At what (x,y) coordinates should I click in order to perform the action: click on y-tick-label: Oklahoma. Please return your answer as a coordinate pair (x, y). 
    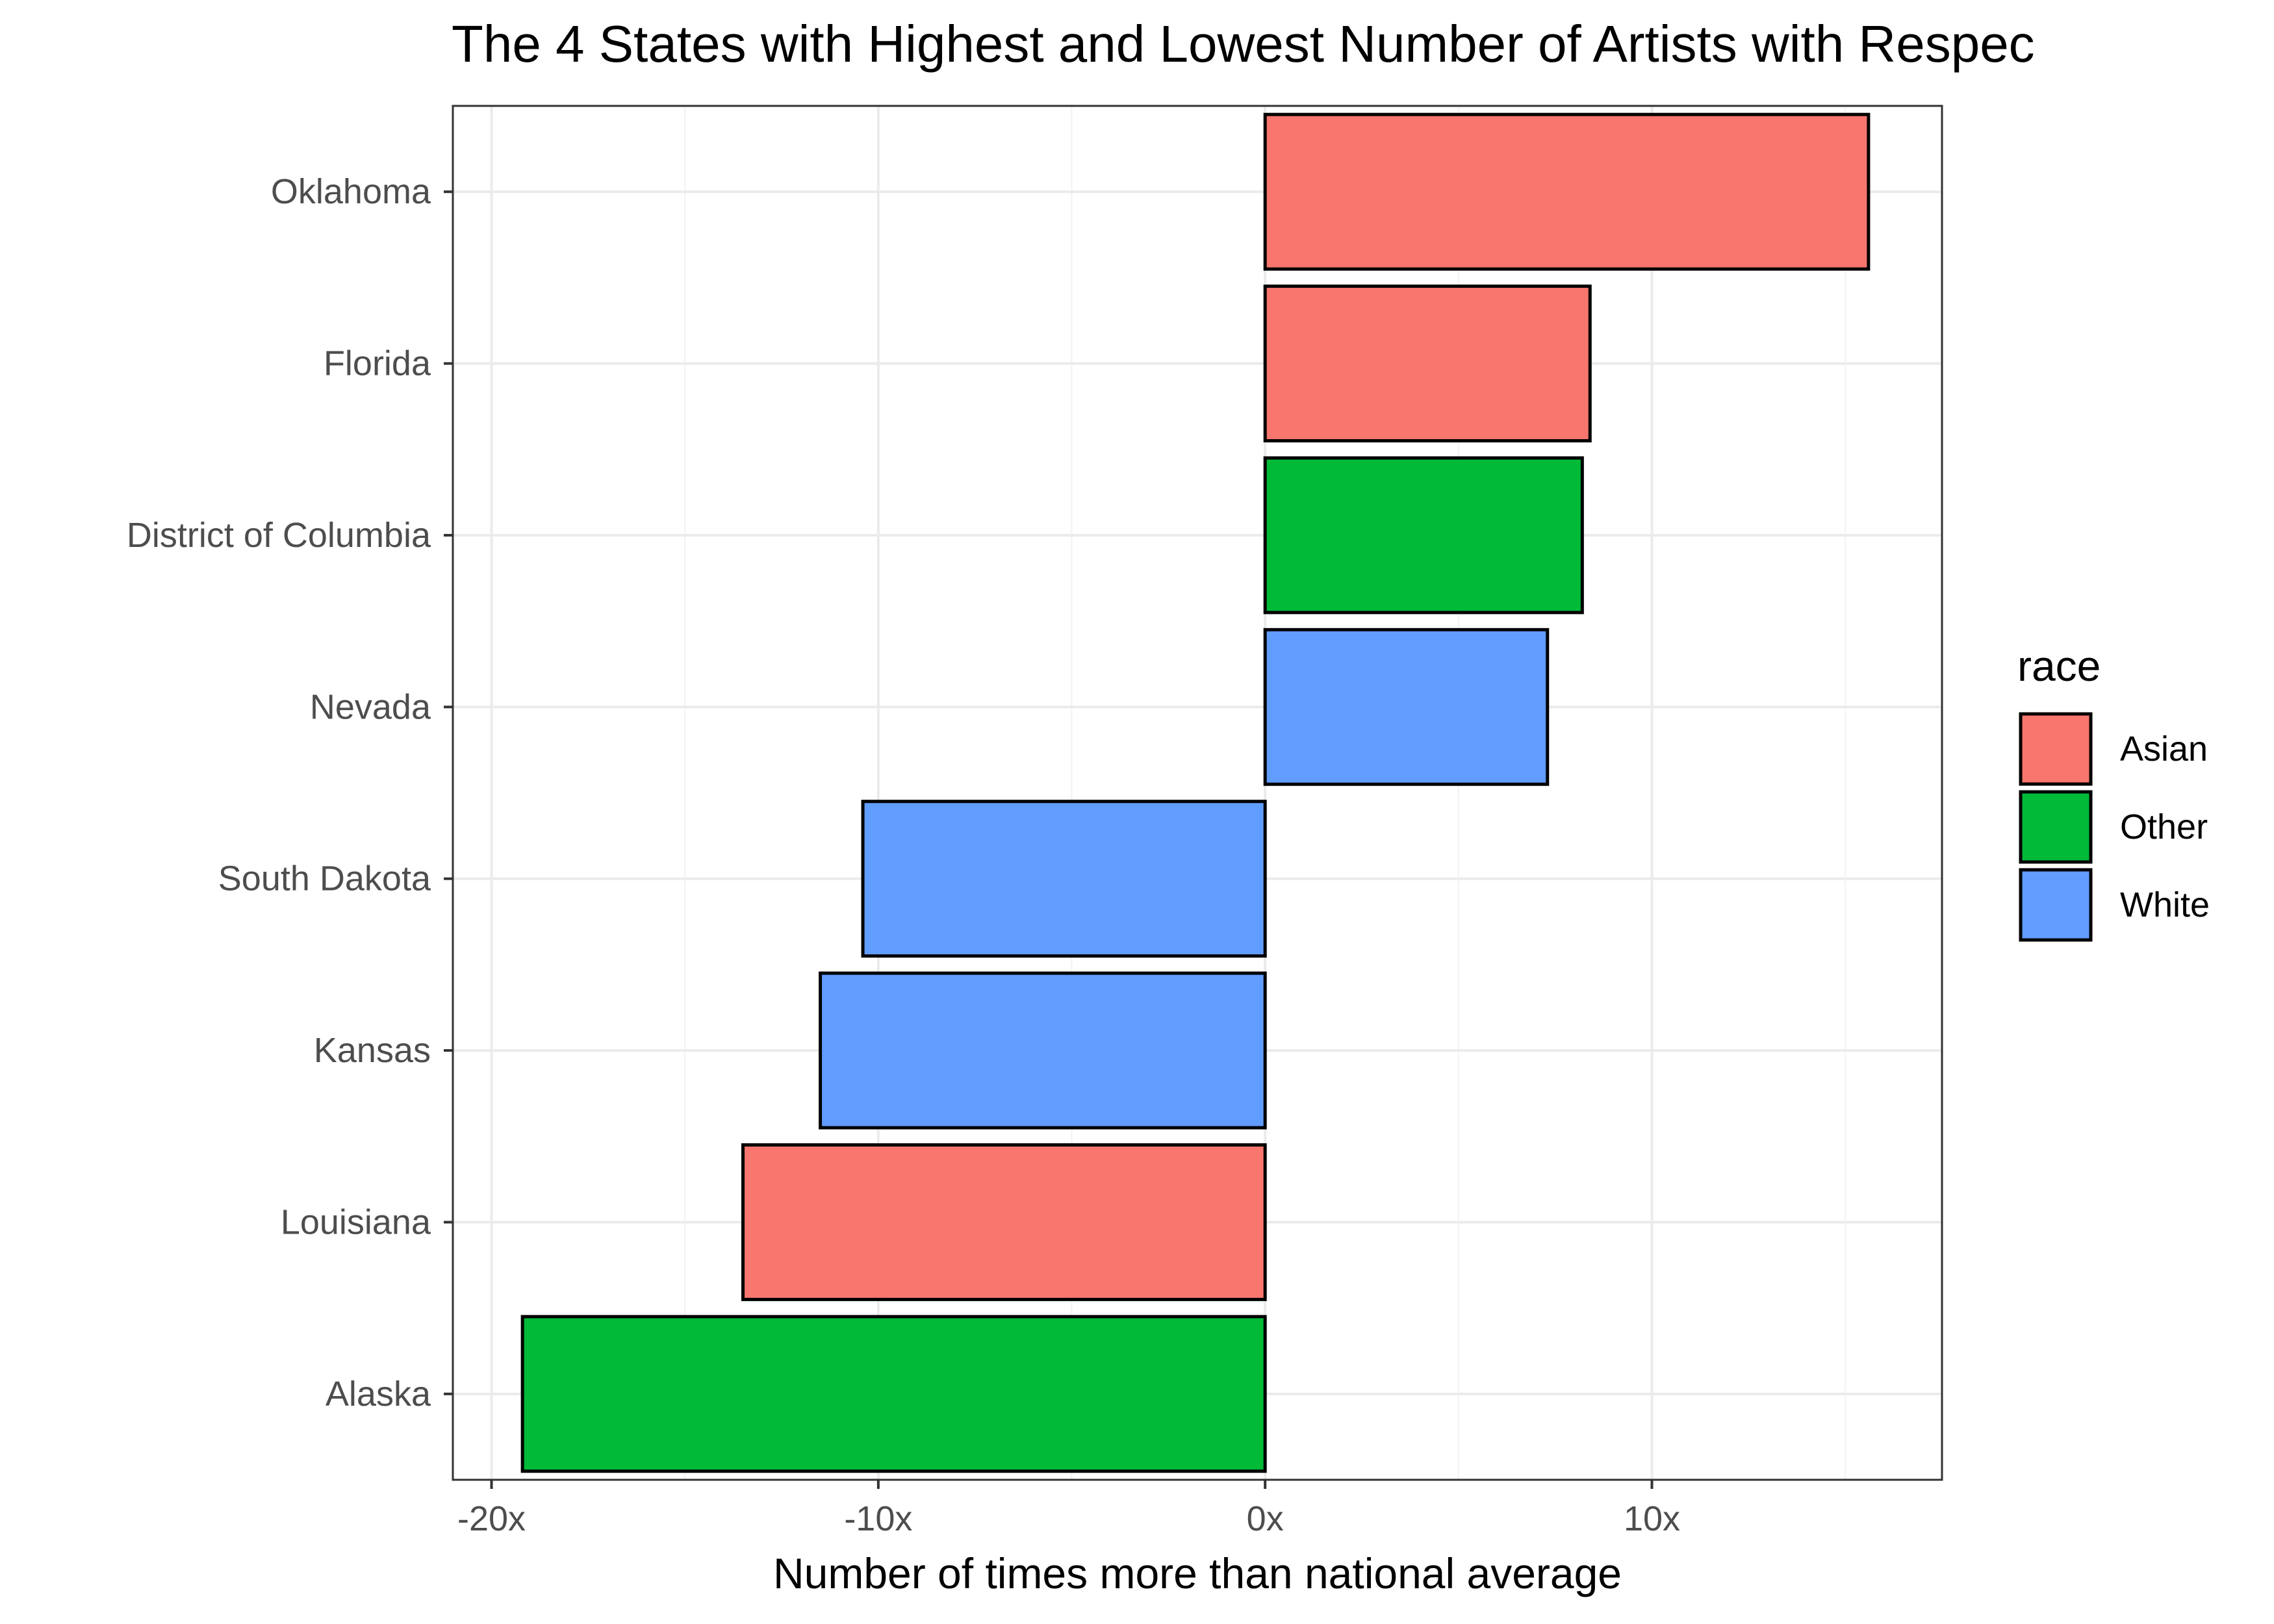
    Looking at the image, I should click on (351, 191).